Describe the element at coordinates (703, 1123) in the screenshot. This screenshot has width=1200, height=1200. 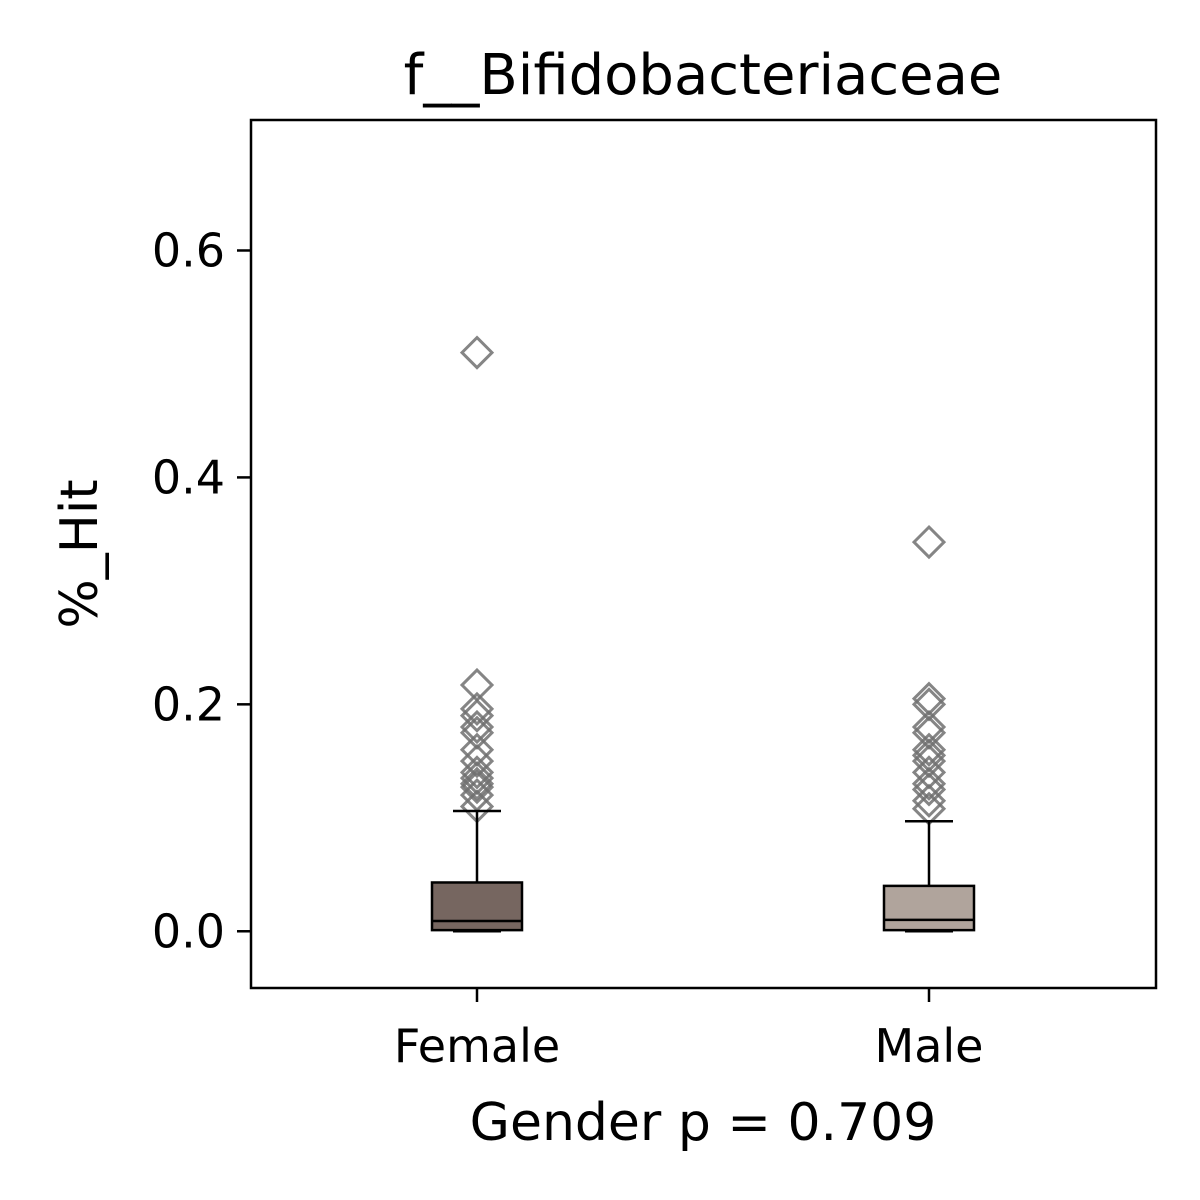
I see `x-axis-label: Gender p = 0.709` at that location.